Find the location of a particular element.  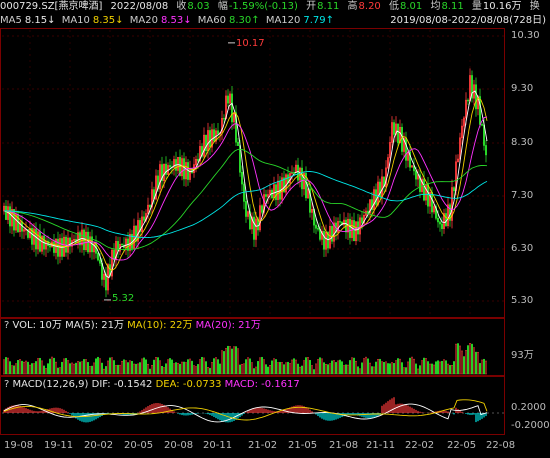

macd-dea: DEA: -0.0733 is located at coordinates (188, 384).